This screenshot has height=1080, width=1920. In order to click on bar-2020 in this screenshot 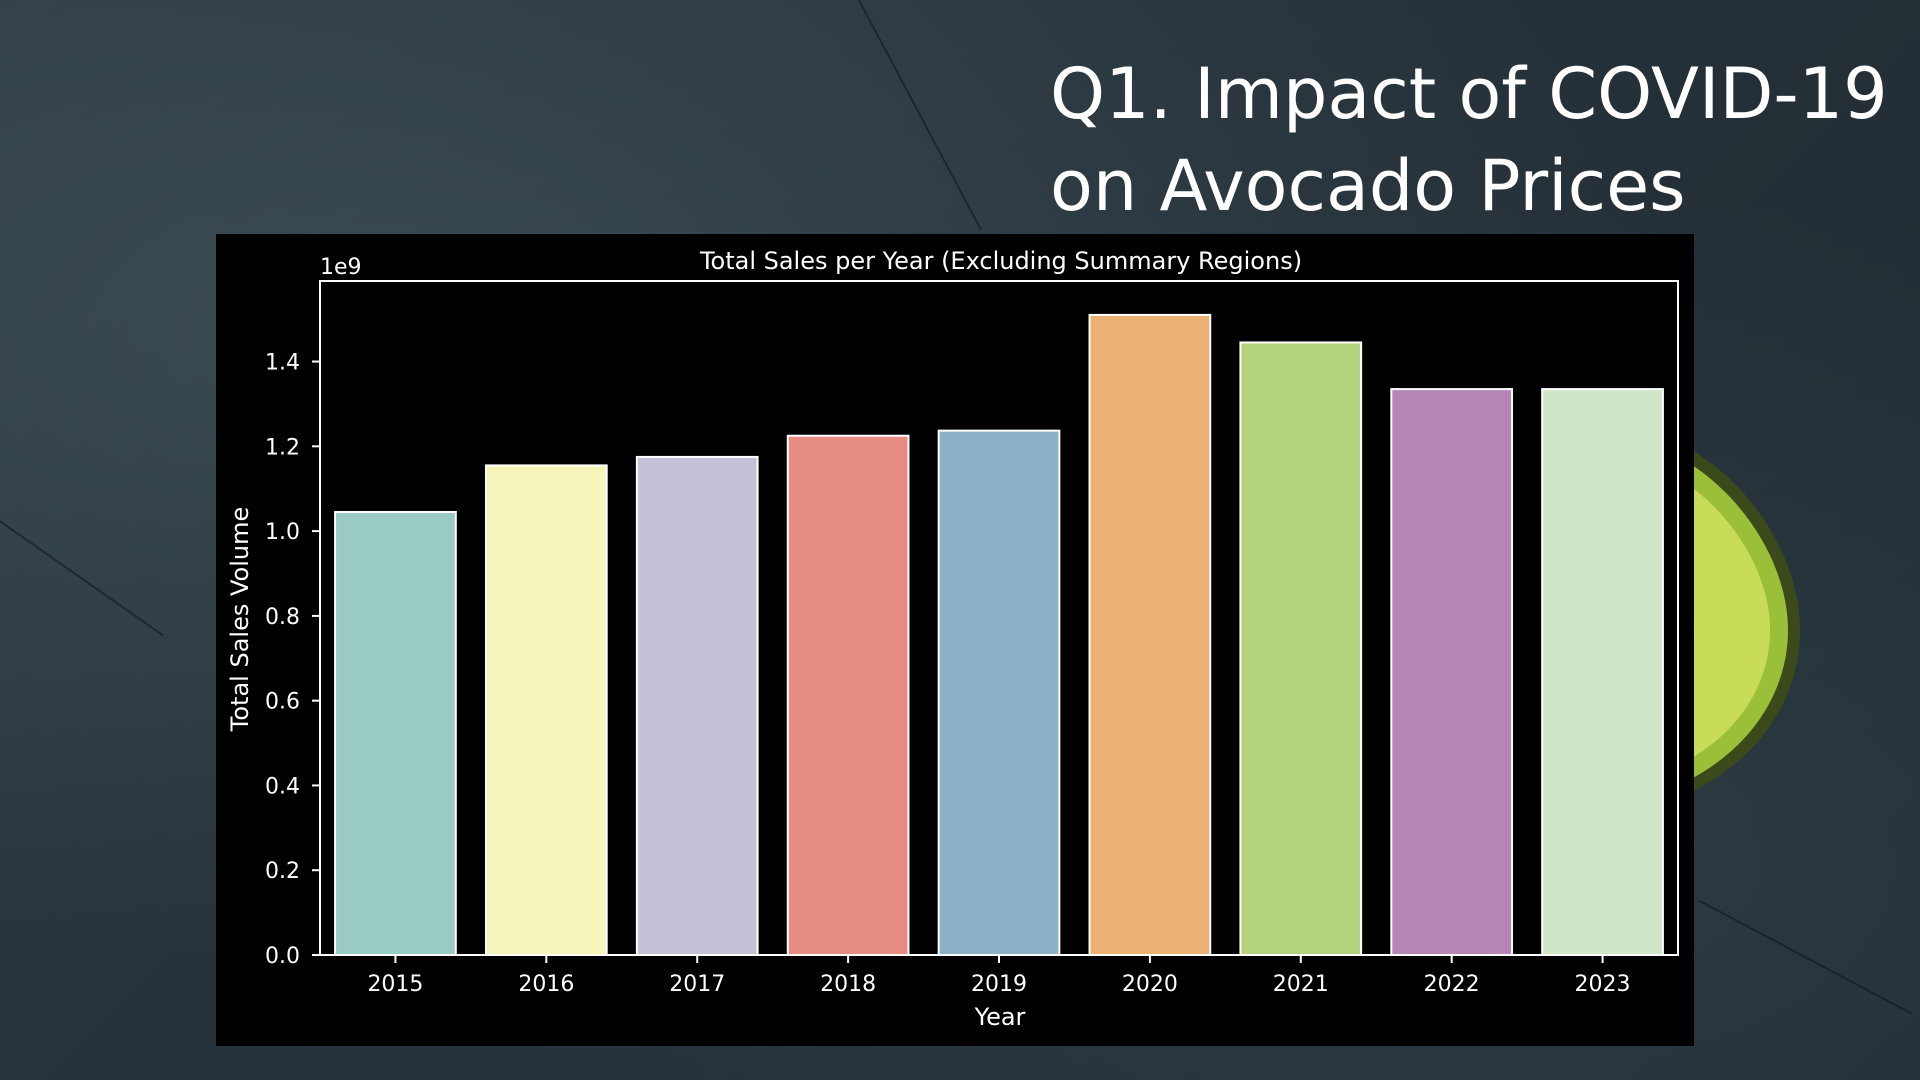, I will do `click(1150, 635)`.